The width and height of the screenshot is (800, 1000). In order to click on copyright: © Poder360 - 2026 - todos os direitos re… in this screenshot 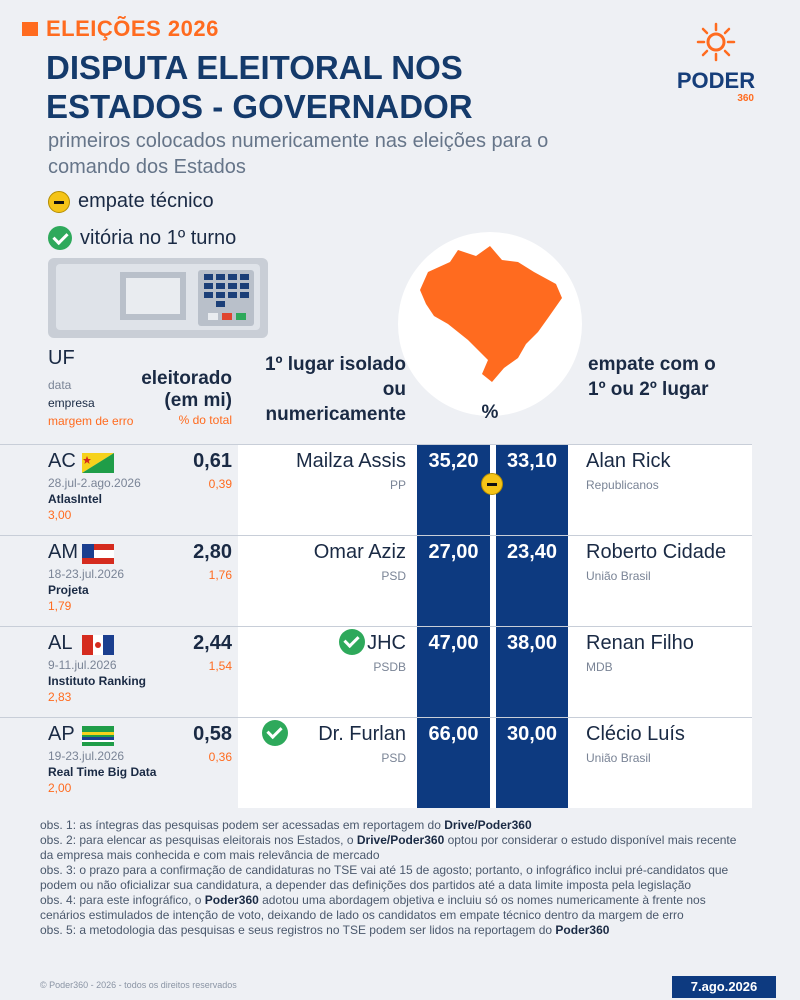, I will do `click(138, 985)`.